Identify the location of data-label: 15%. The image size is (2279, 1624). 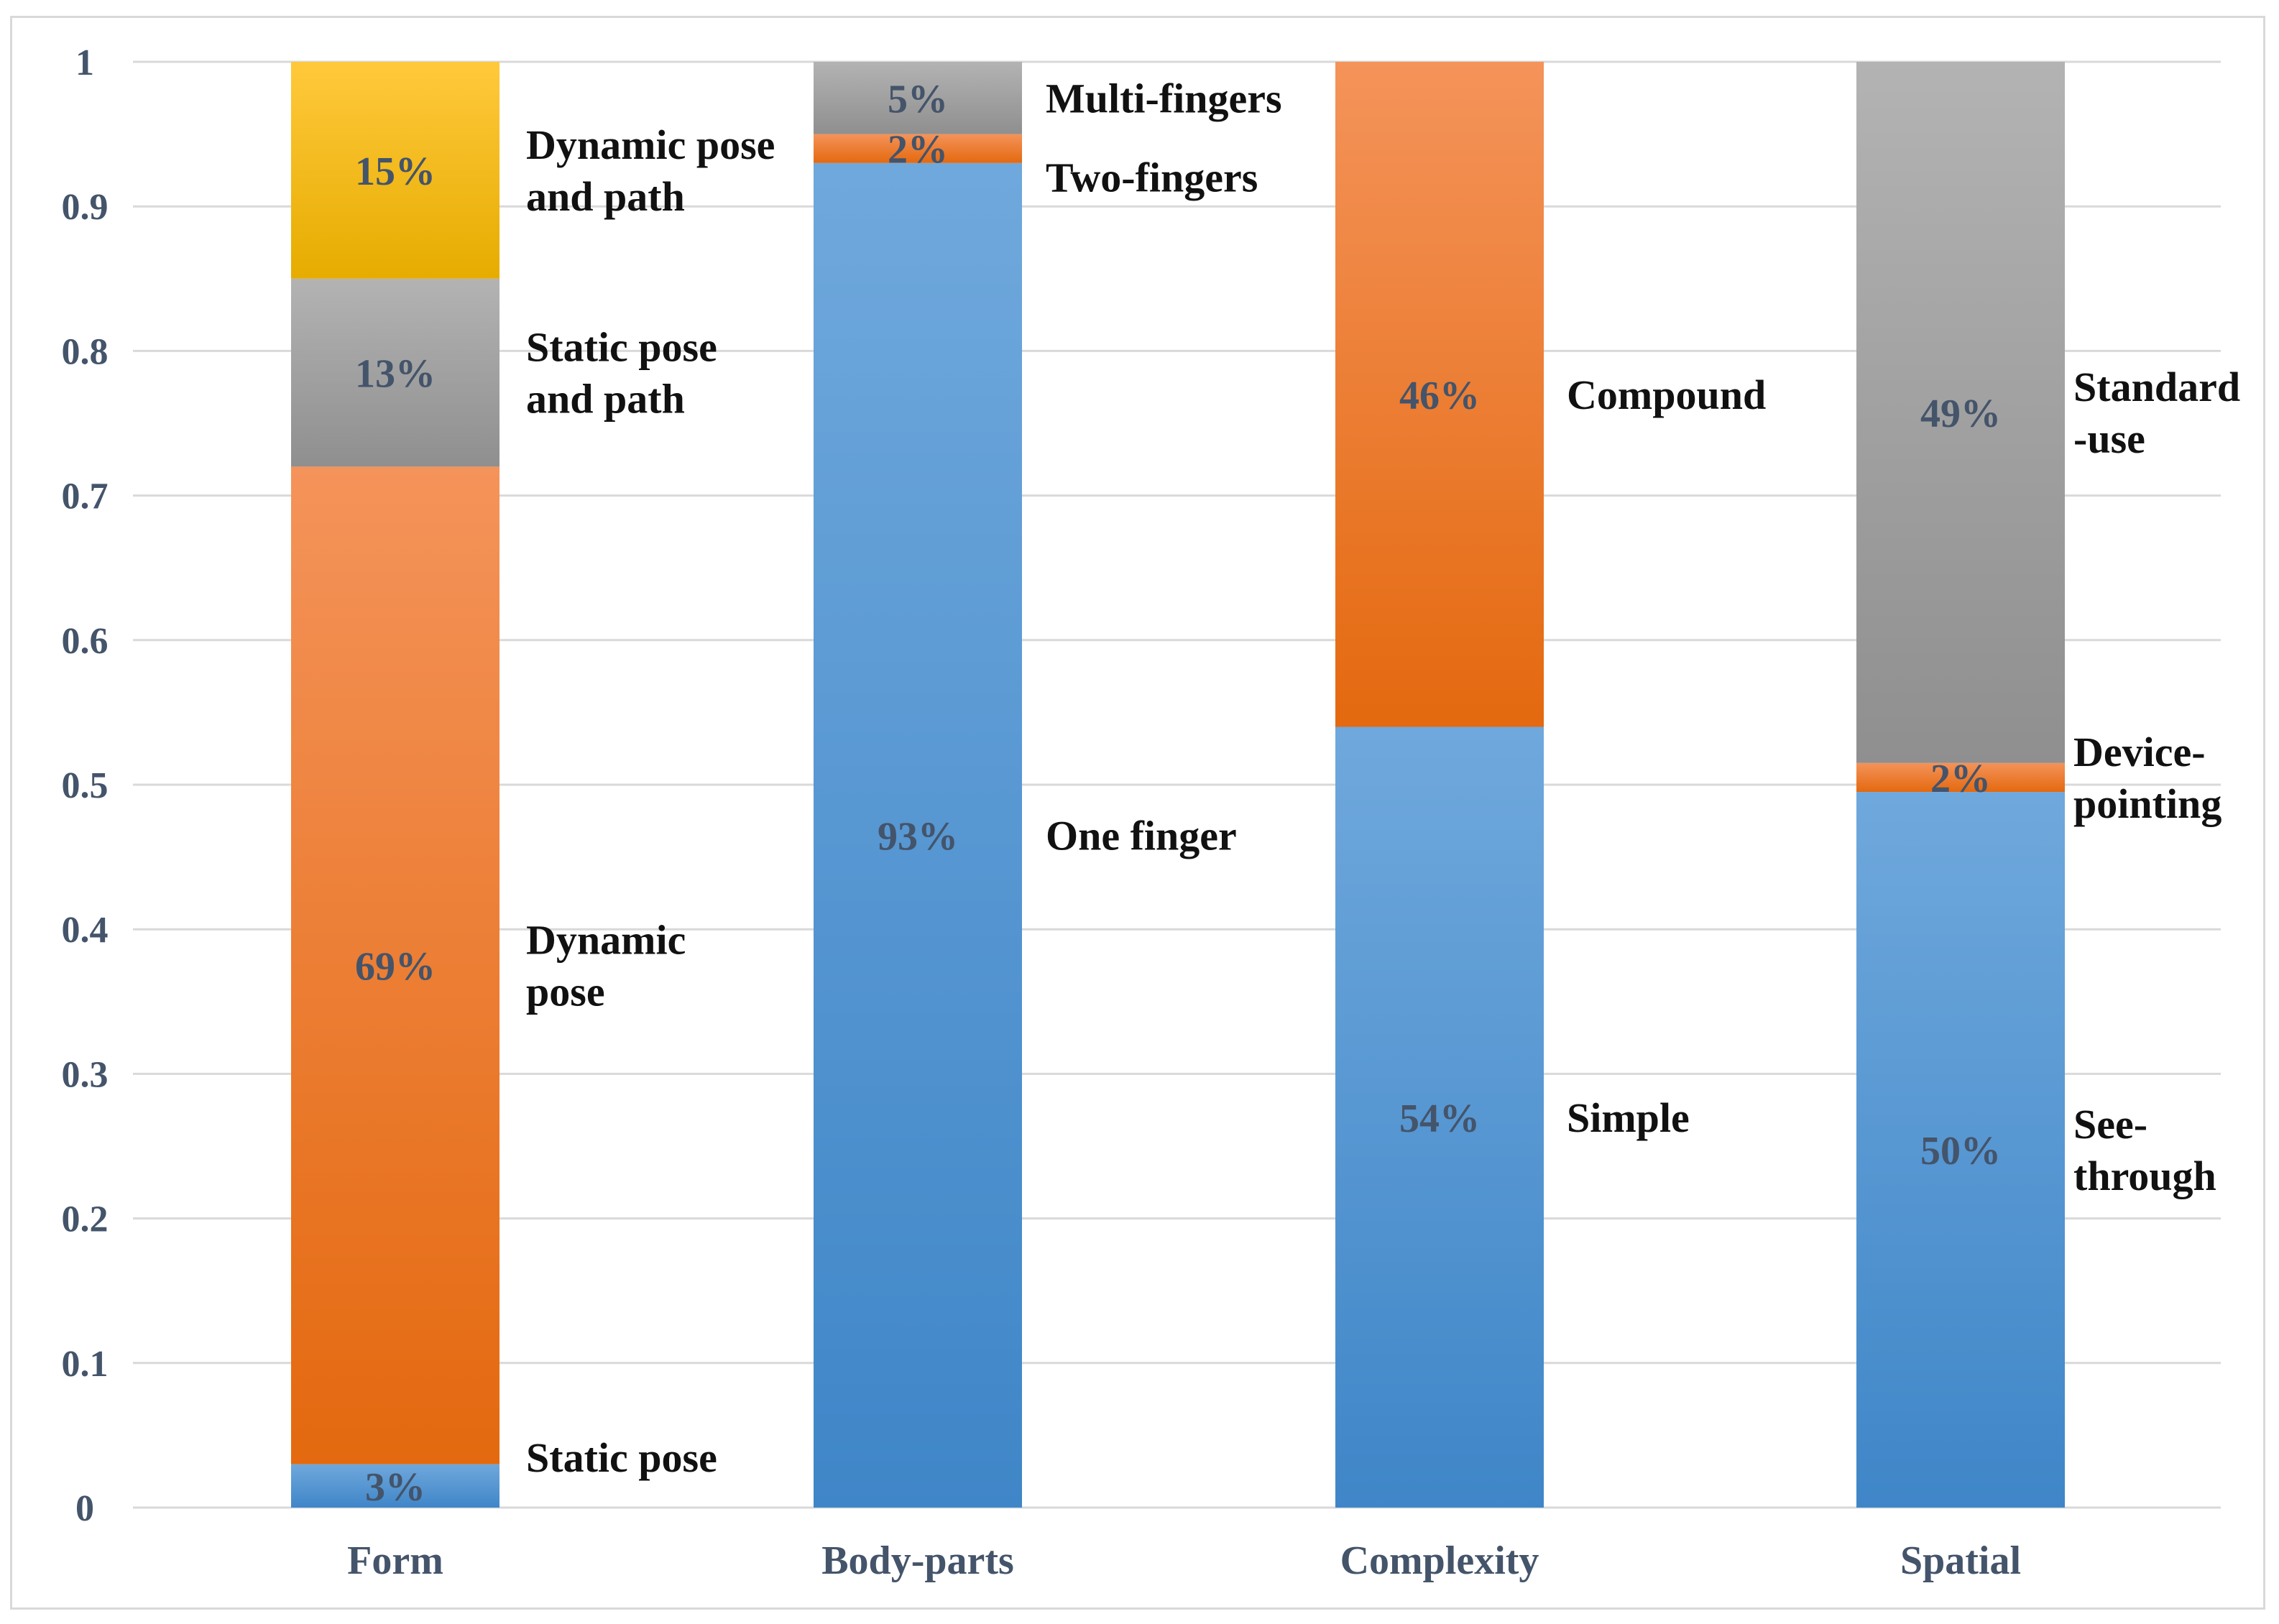
(396, 171).